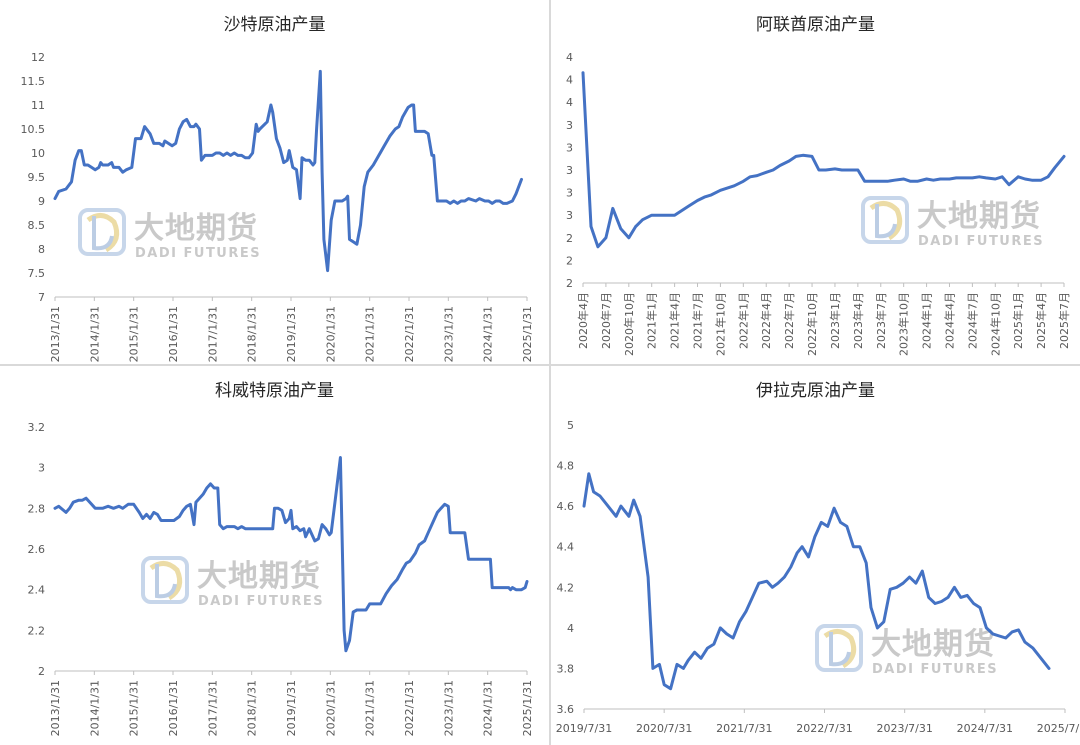  What do you see at coordinates (37, 590) in the screenshot?
I see `y-tick-label: 2.4` at bounding box center [37, 590].